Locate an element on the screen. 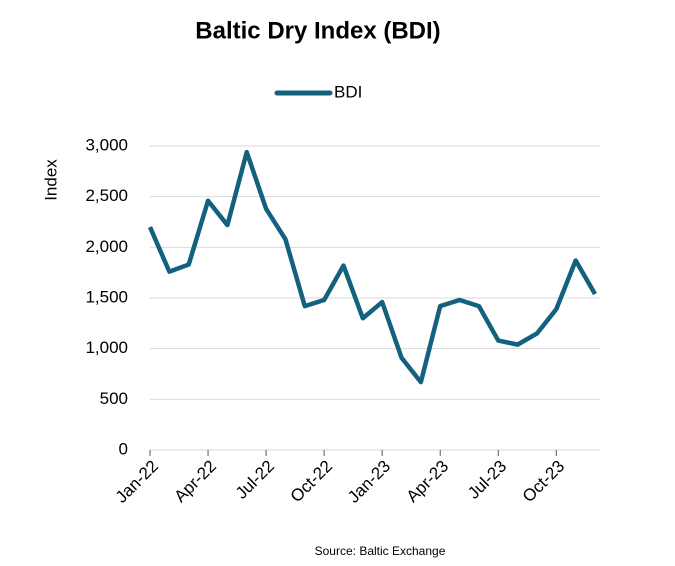 Image resolution: width=675 pixels, height=566 pixels. x-tick-label: Jan-23 is located at coordinates (369, 482).